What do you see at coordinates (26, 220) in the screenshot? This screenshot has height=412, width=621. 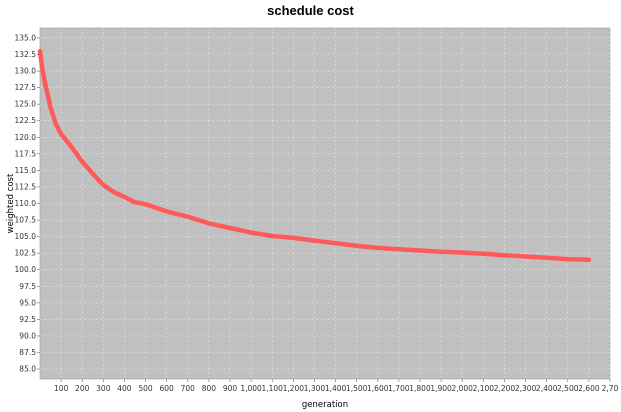 I see `y-tick-label: 107.5` at bounding box center [26, 220].